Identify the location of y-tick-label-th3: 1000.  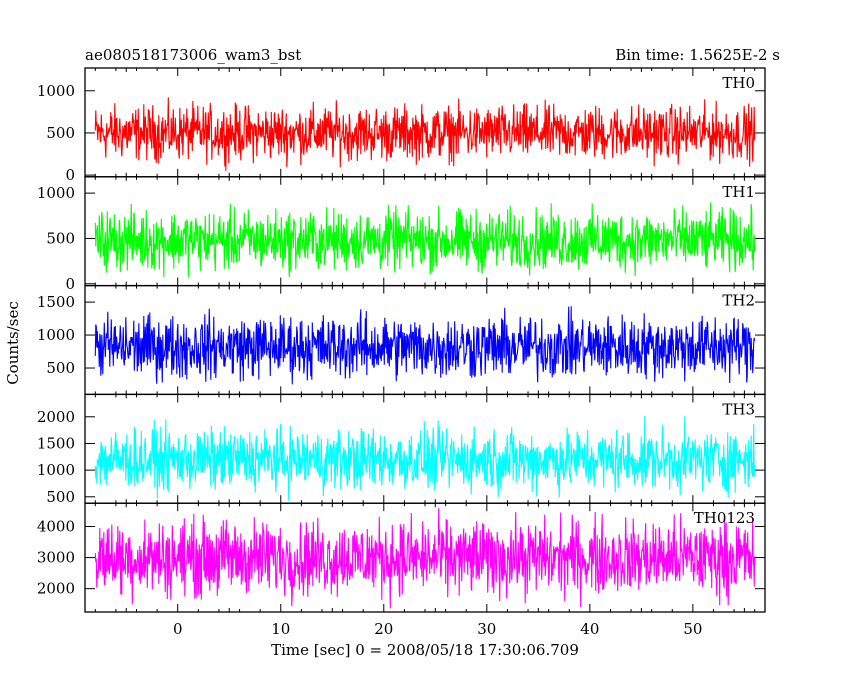
(56, 470).